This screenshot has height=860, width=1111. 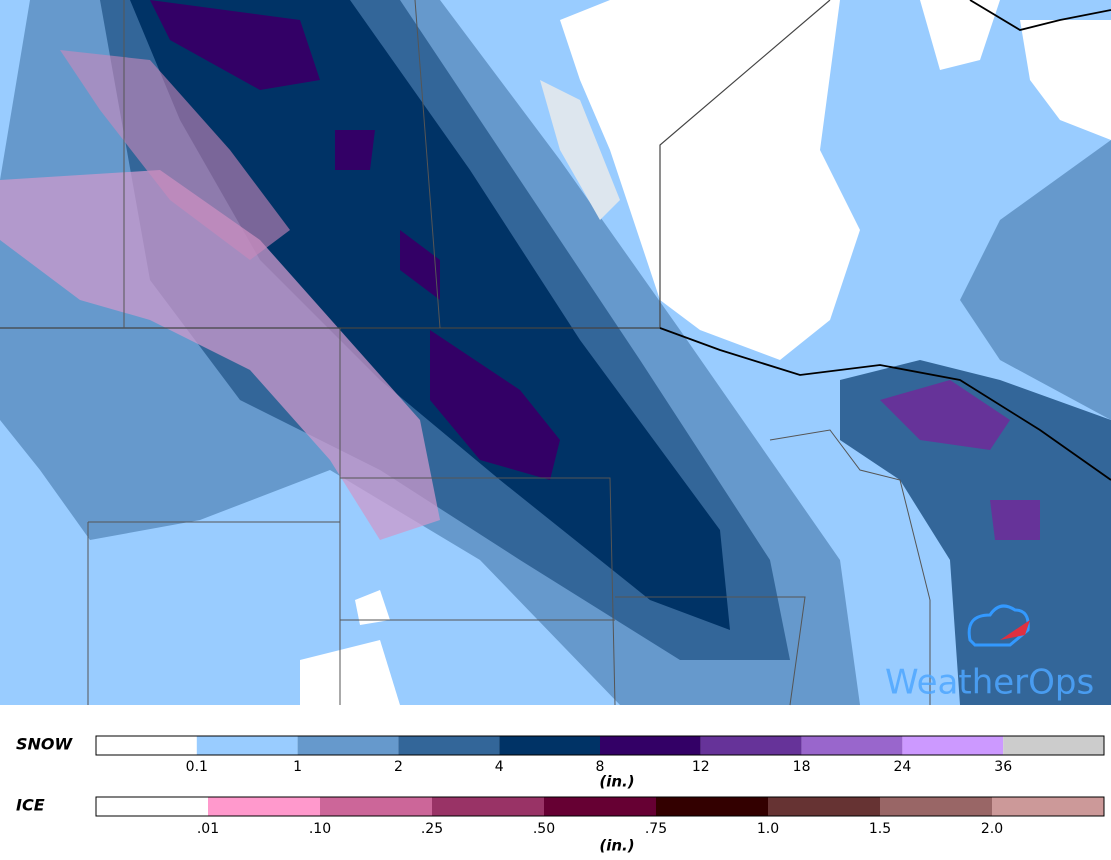 I want to click on legend-label: .75, so click(x=656, y=829).